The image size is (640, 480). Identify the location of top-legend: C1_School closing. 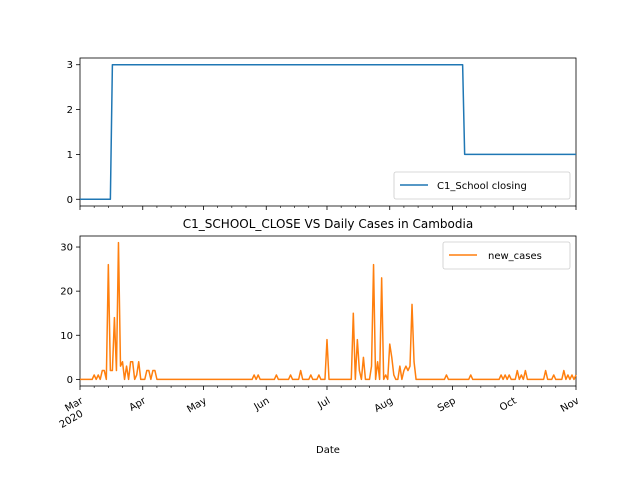
(482, 185).